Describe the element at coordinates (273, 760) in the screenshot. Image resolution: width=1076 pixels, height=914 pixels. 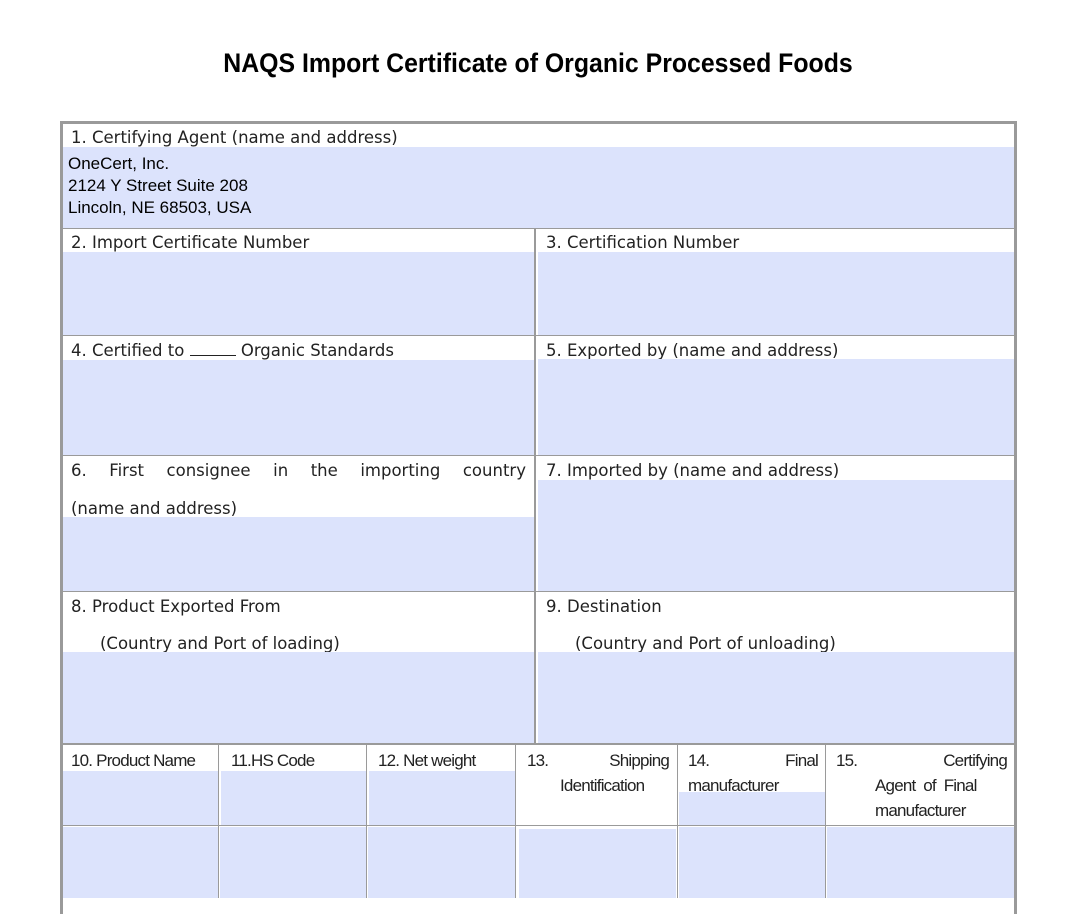
I see `hs-code-header: 11.HS Code` at that location.